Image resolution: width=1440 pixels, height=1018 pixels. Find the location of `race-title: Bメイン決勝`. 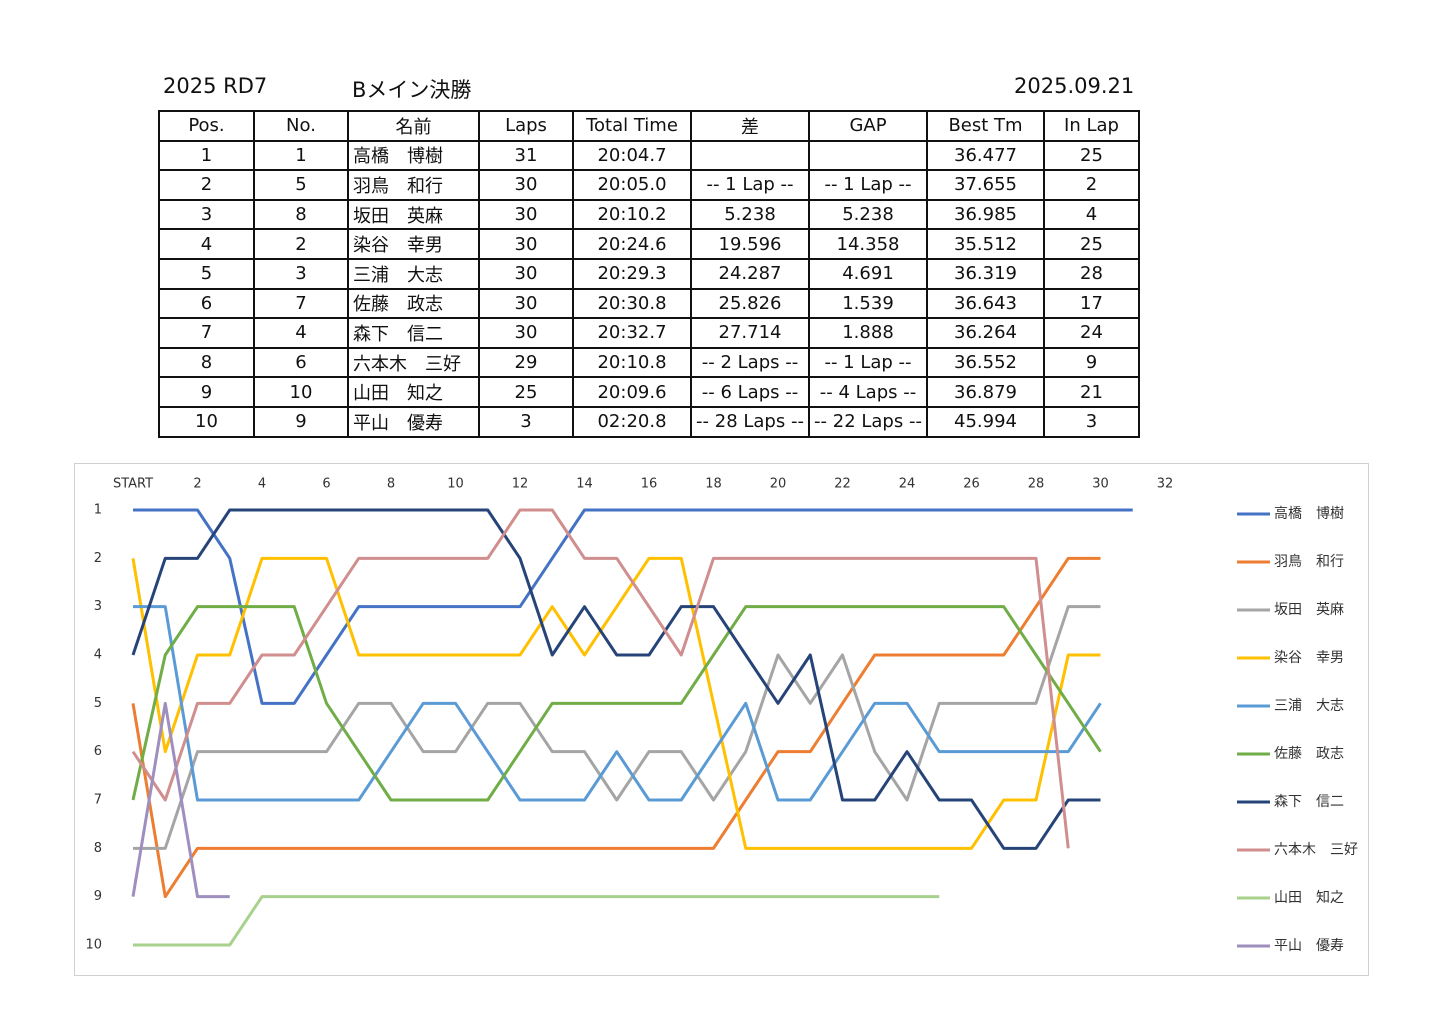

race-title: Bメイン決勝 is located at coordinates (412, 90).